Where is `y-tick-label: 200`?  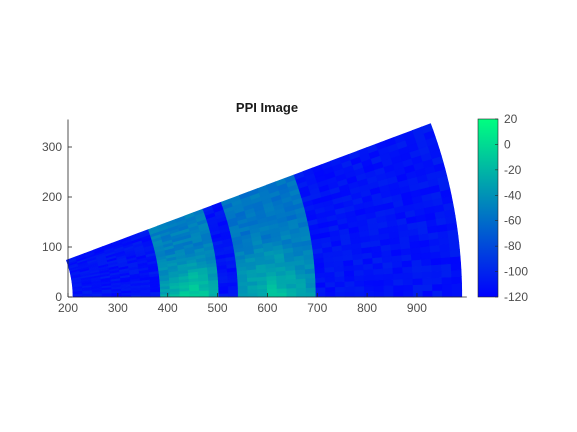 y-tick-label: 200 is located at coordinates (52, 197).